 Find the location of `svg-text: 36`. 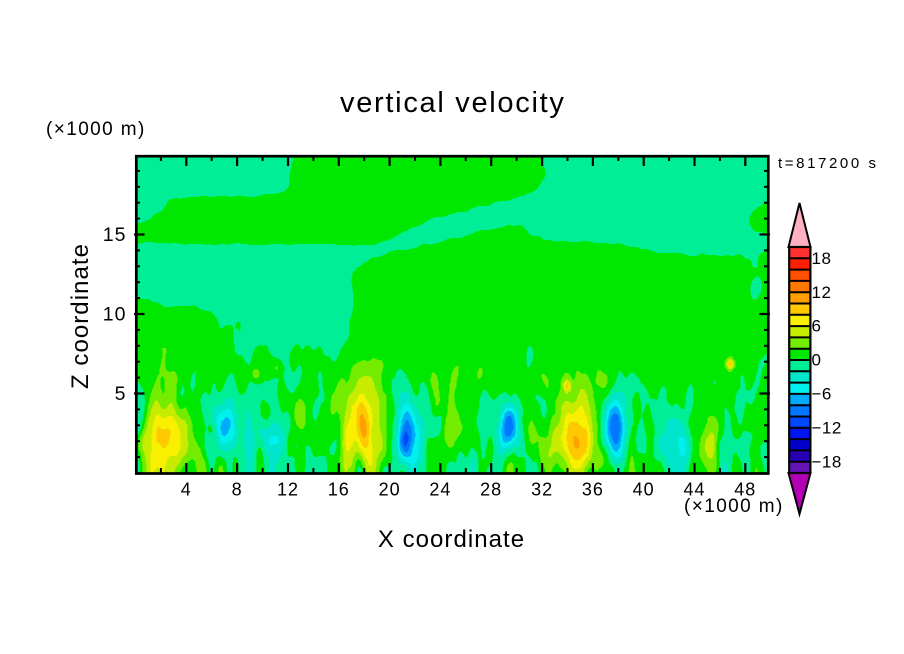

svg-text: 36 is located at coordinates (593, 490).